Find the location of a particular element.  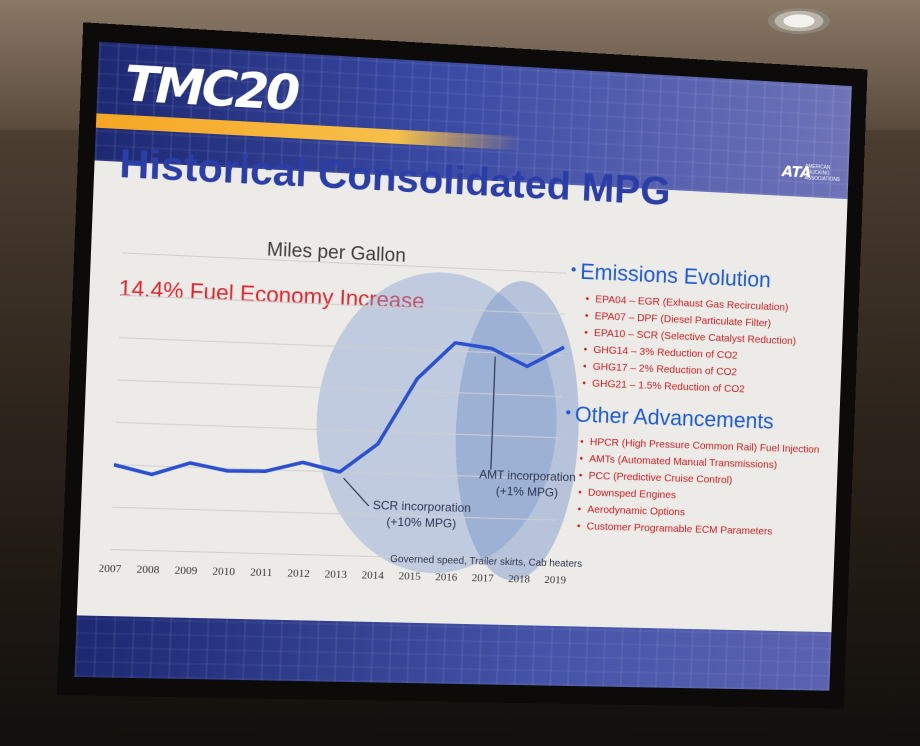

x-tick-label: 2019 is located at coordinates (555, 580).